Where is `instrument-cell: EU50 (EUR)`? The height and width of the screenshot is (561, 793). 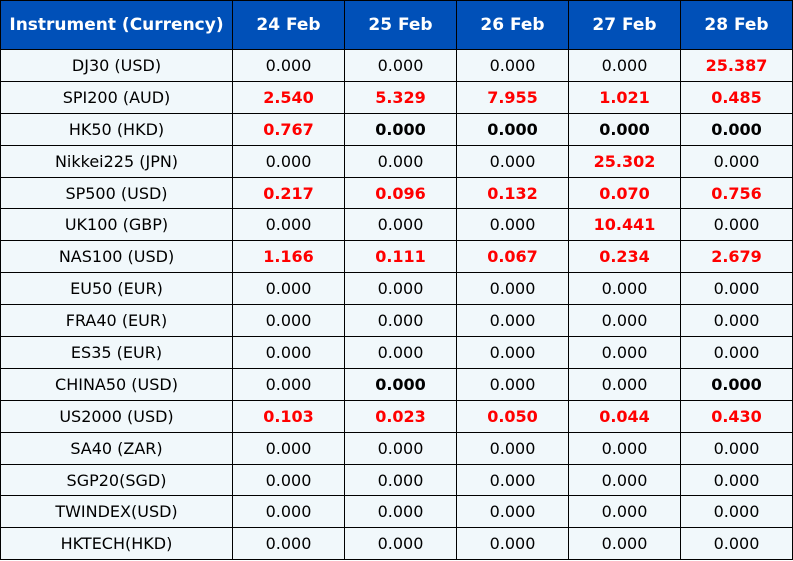 instrument-cell: EU50 (EUR) is located at coordinates (116, 289).